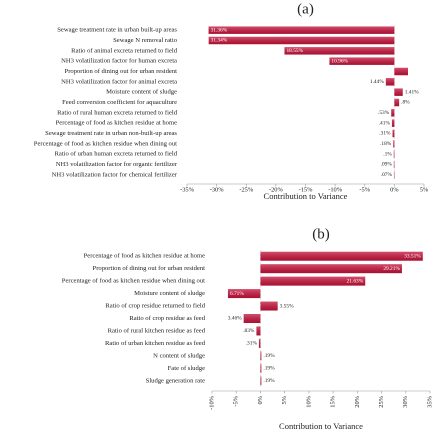 The image size is (434, 434). Describe the element at coordinates (391, 269) in the screenshot. I see `value-label: 29.21%` at that location.